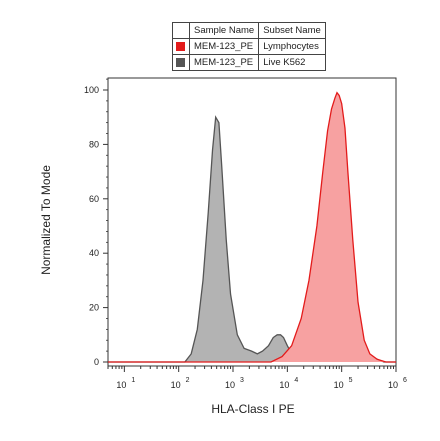  What do you see at coordinates (133, 380) in the screenshot?
I see `x-tick-exponent: 1` at bounding box center [133, 380].